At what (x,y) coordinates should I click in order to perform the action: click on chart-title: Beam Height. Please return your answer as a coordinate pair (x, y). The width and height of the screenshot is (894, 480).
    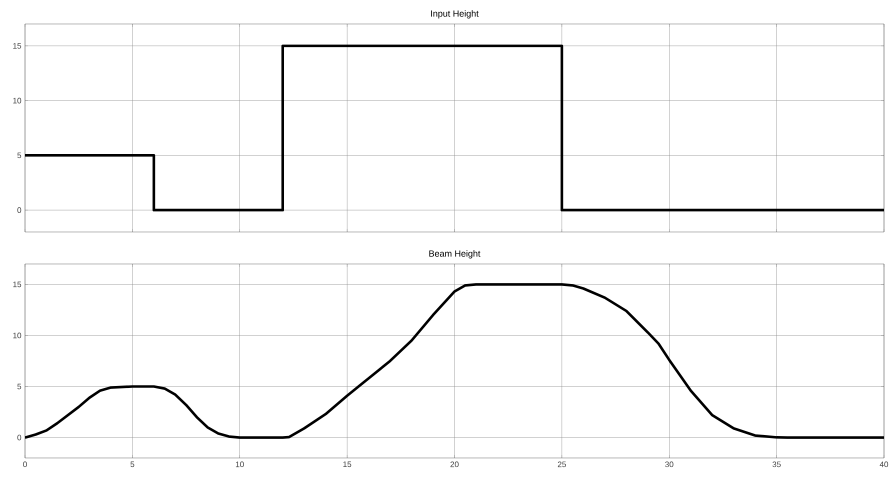
    Looking at the image, I should click on (454, 254).